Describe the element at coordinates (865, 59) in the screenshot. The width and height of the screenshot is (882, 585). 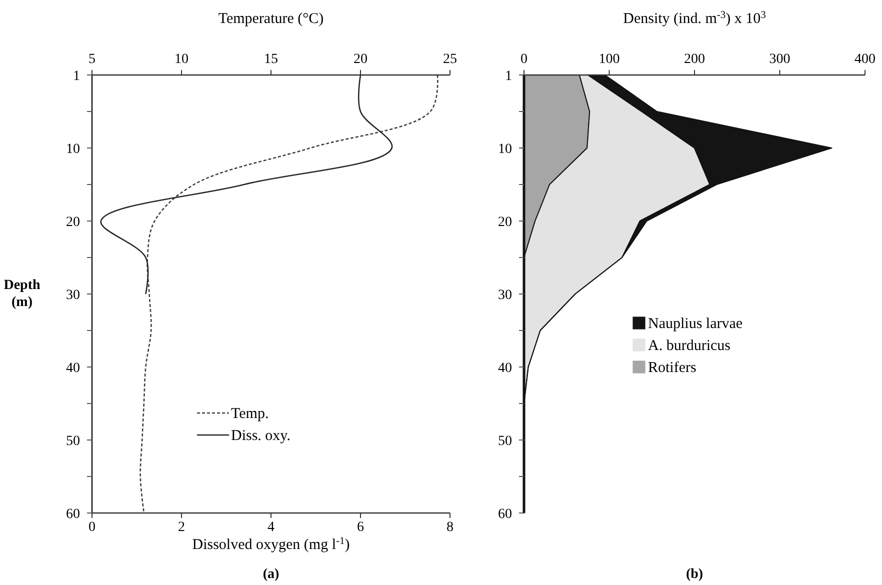
I see `x-tick-label: 400` at that location.